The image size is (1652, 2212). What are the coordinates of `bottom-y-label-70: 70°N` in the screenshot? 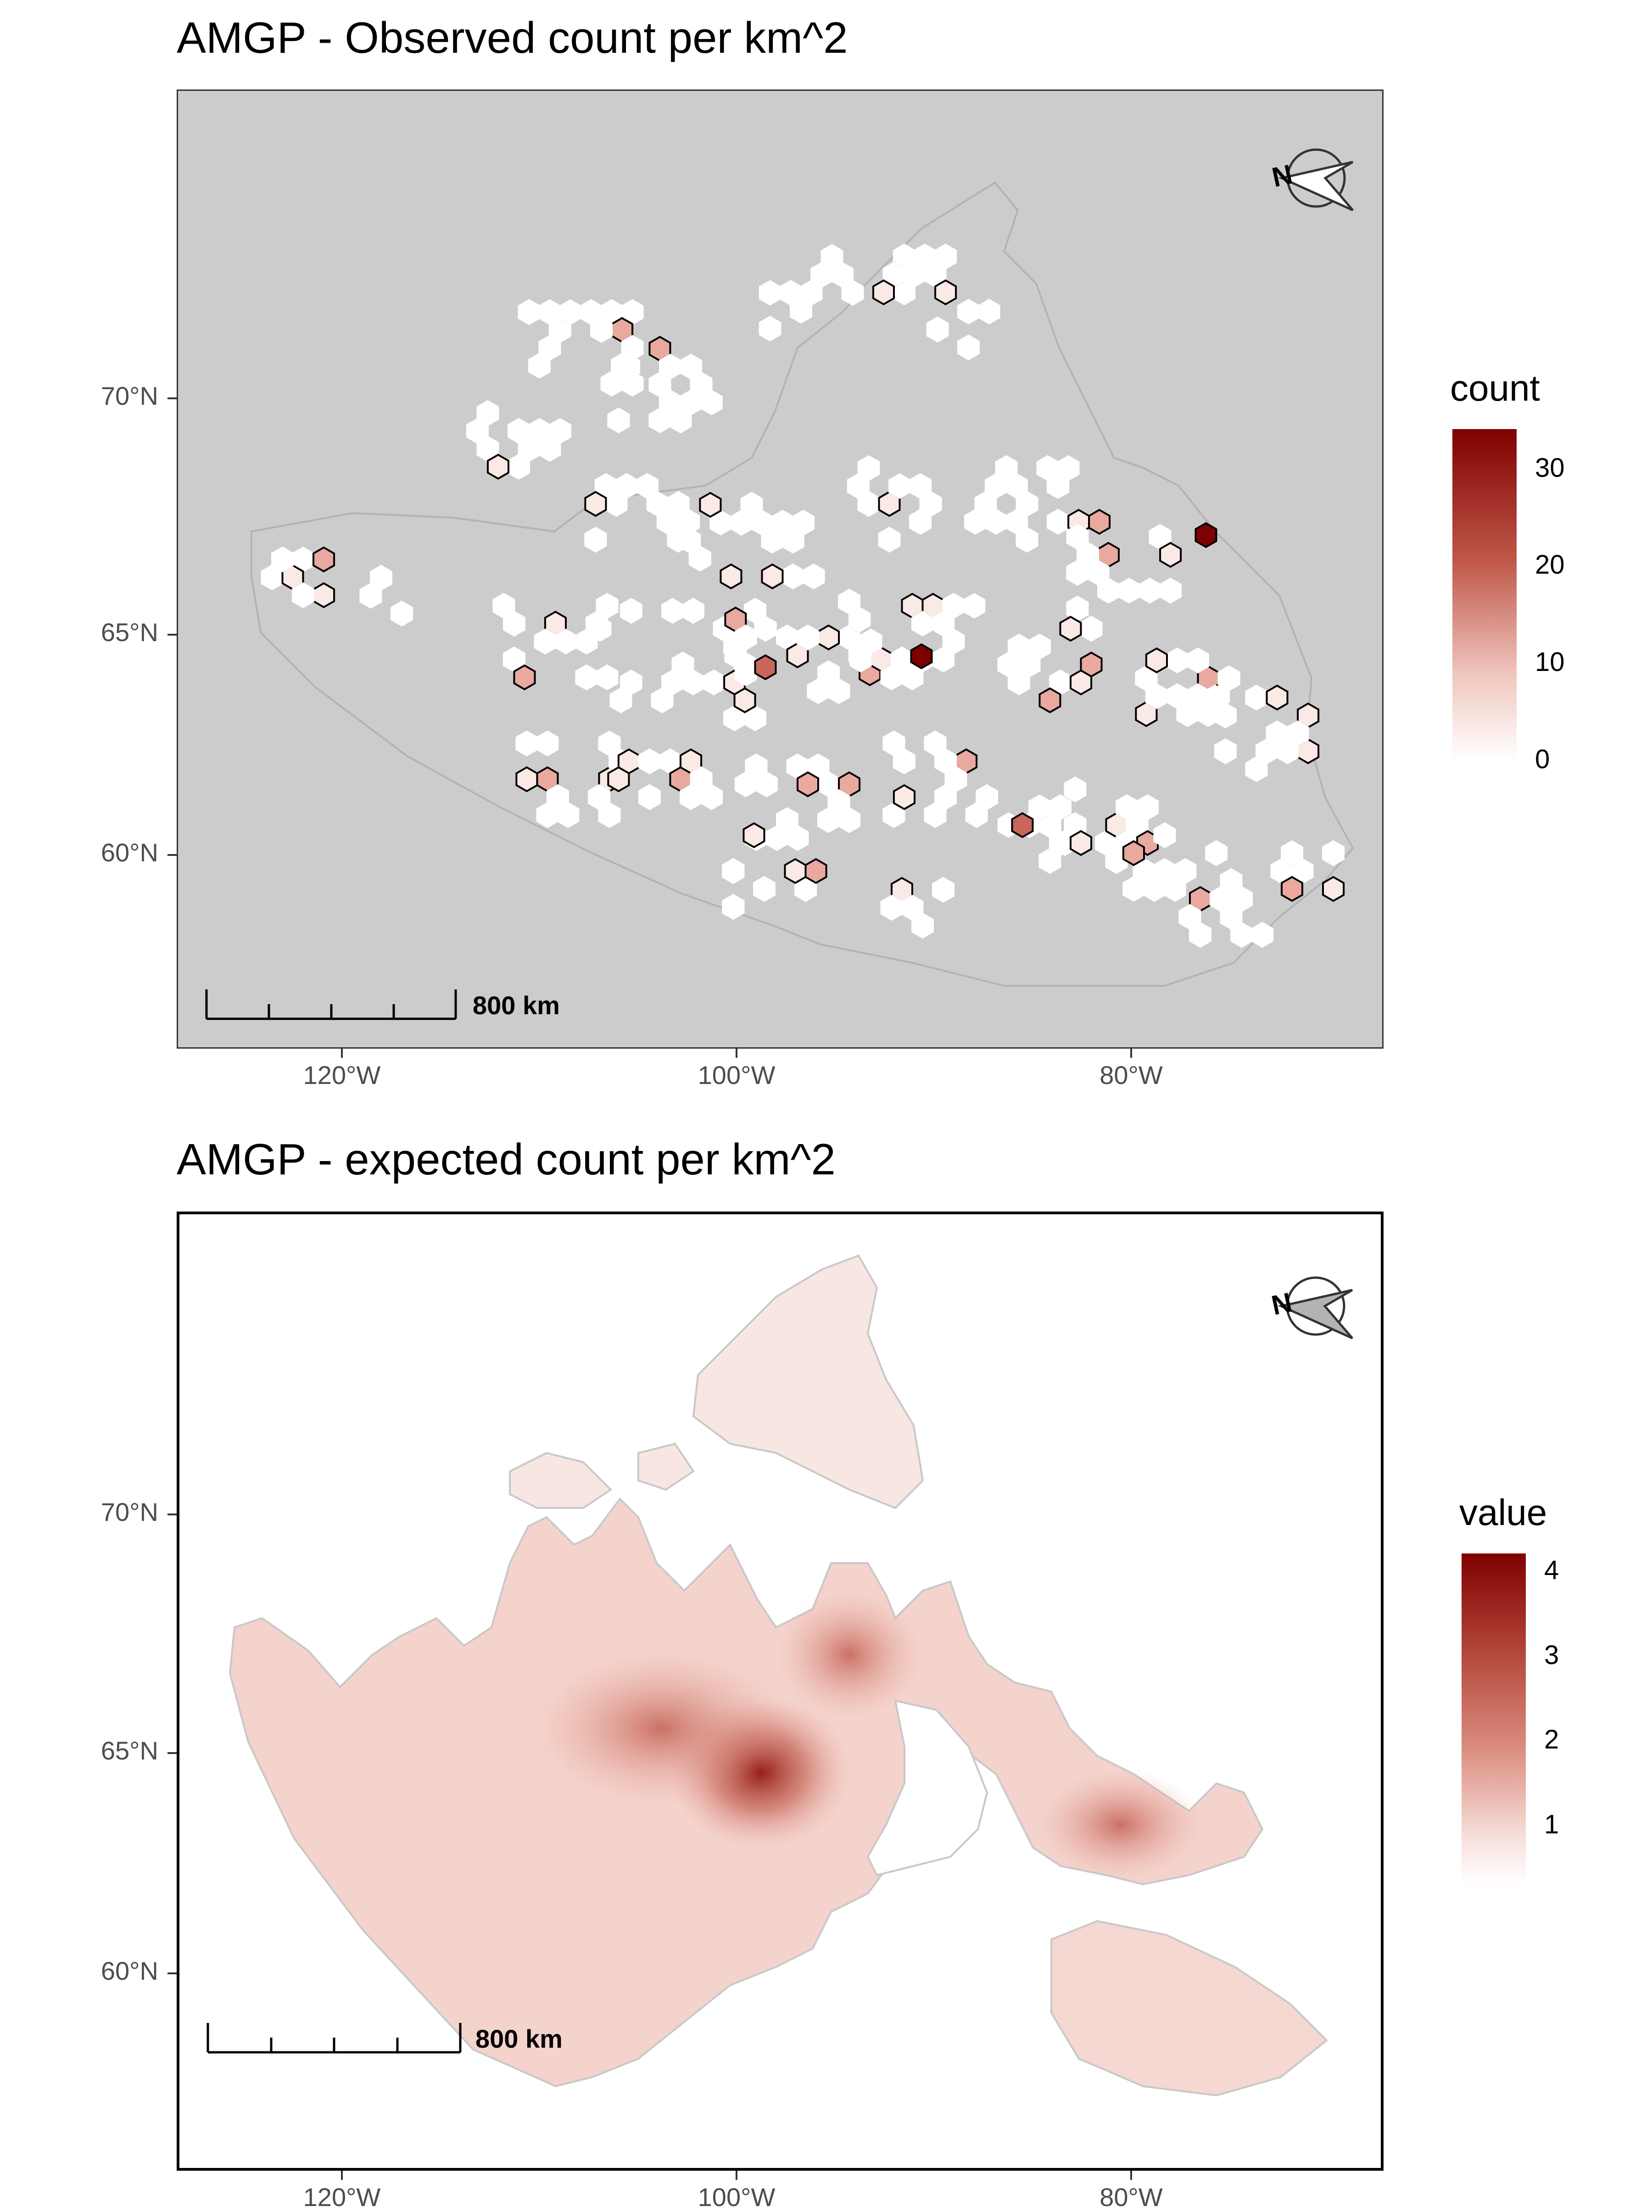 It's located at (129, 1511).